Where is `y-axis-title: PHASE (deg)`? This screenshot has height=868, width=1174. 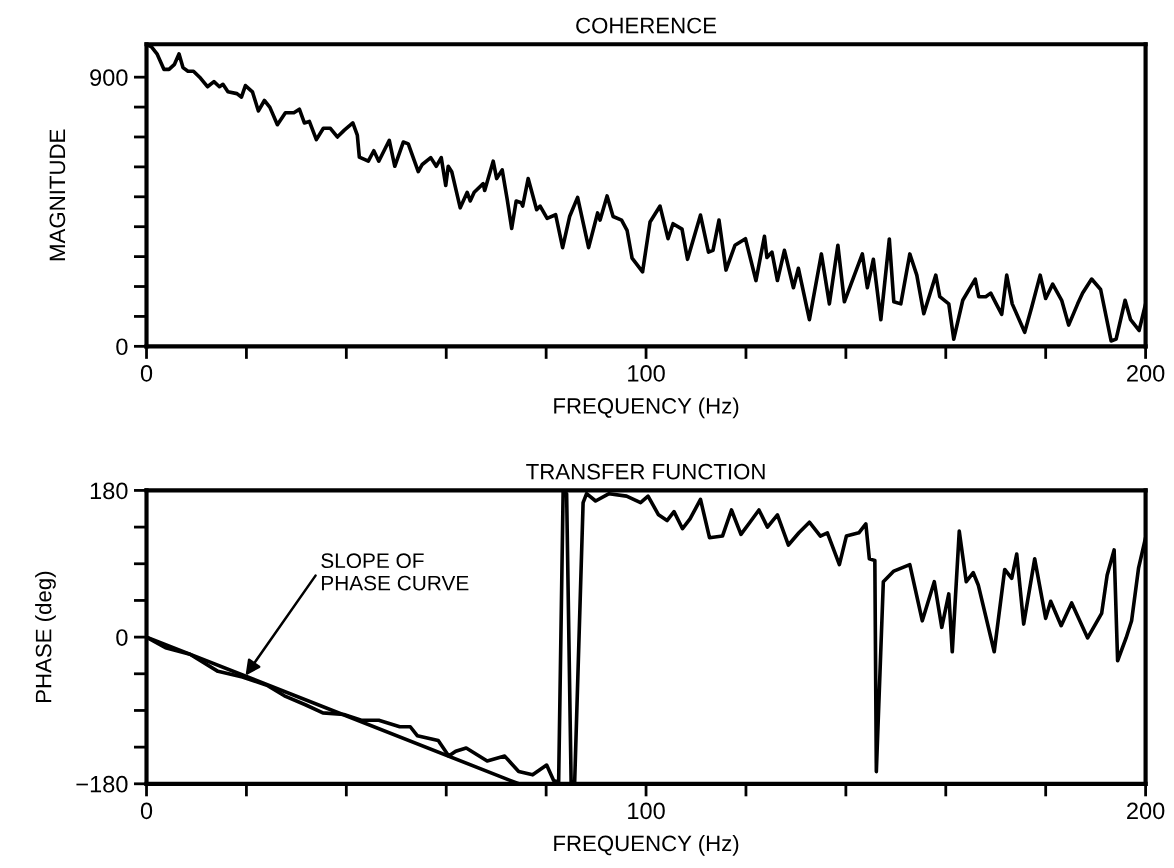 y-axis-title: PHASE (deg) is located at coordinates (45, 636).